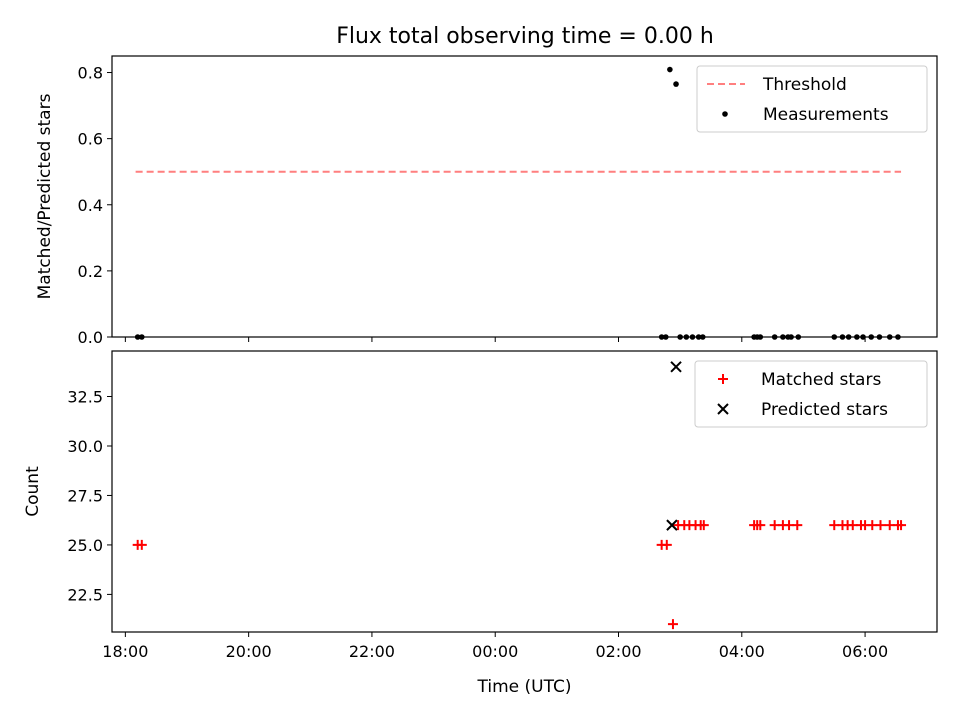 Image resolution: width=960 pixels, height=720 pixels. What do you see at coordinates (618, 651) in the screenshot?
I see `bottom-x-tick-label: 02:00` at bounding box center [618, 651].